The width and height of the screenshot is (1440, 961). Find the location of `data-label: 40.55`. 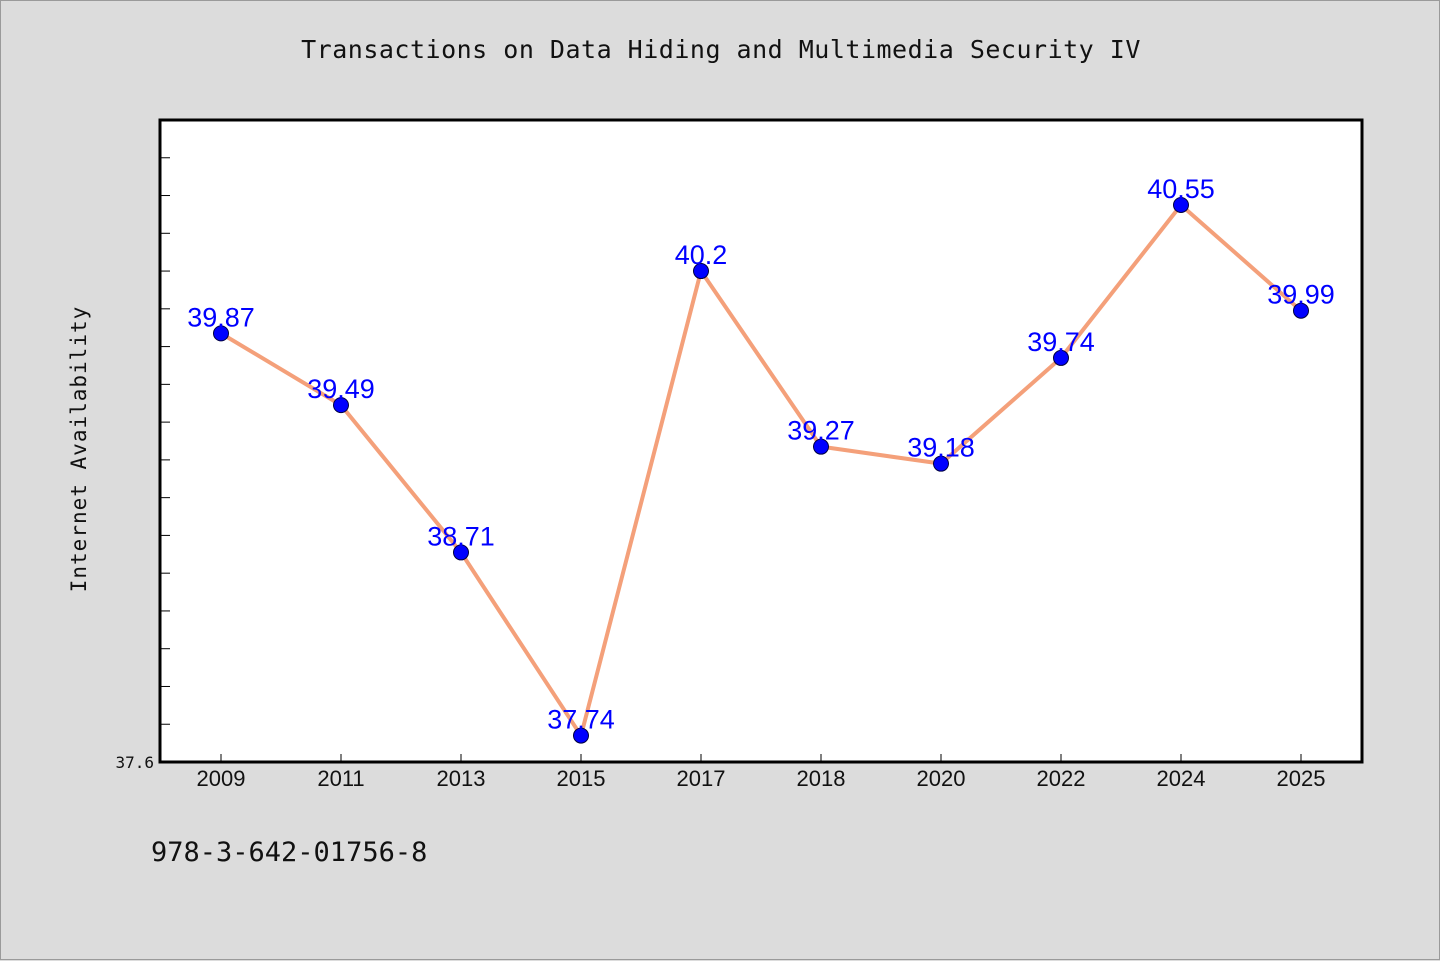

data-label: 40.55 is located at coordinates (1181, 189).